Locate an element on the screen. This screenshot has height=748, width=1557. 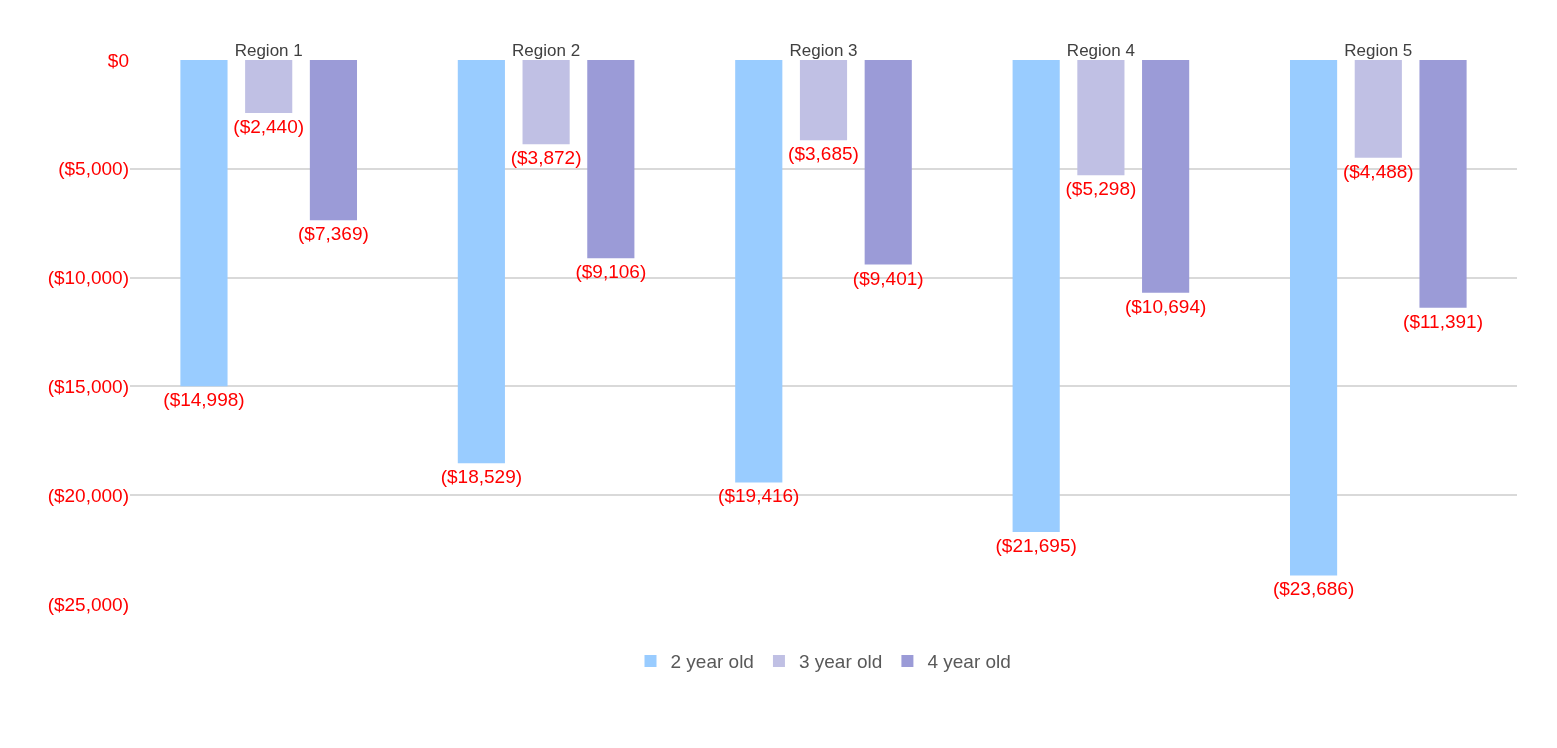
legend-label: 3 year old is located at coordinates (840, 662).